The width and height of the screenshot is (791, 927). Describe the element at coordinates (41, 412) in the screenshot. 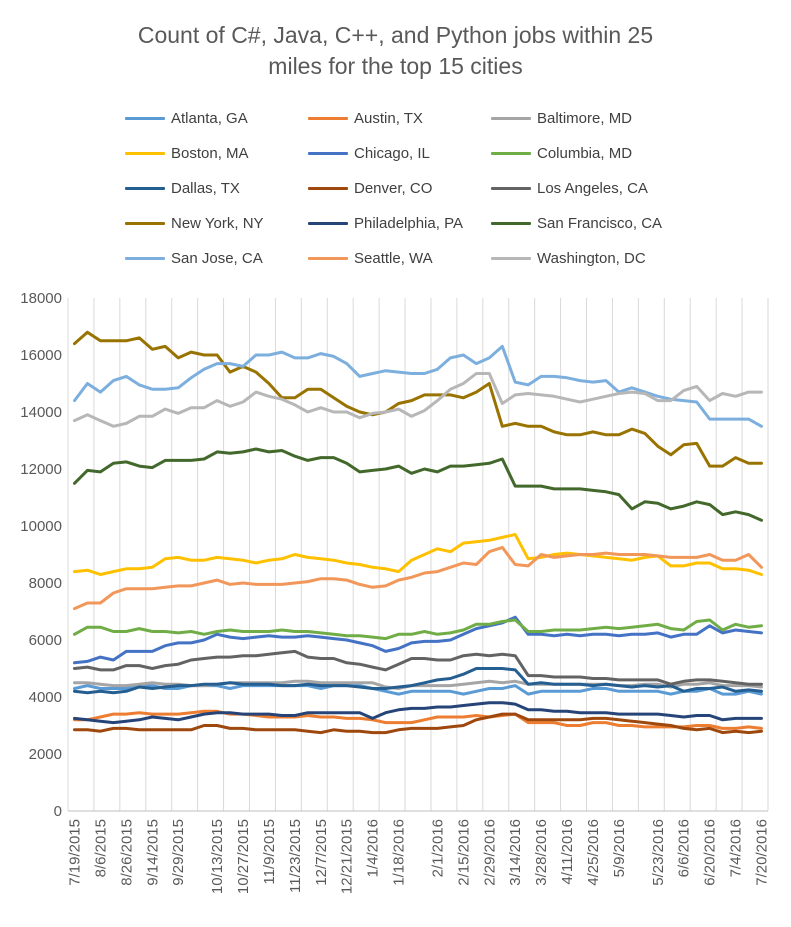

I see `y-tick-label: 14000` at that location.